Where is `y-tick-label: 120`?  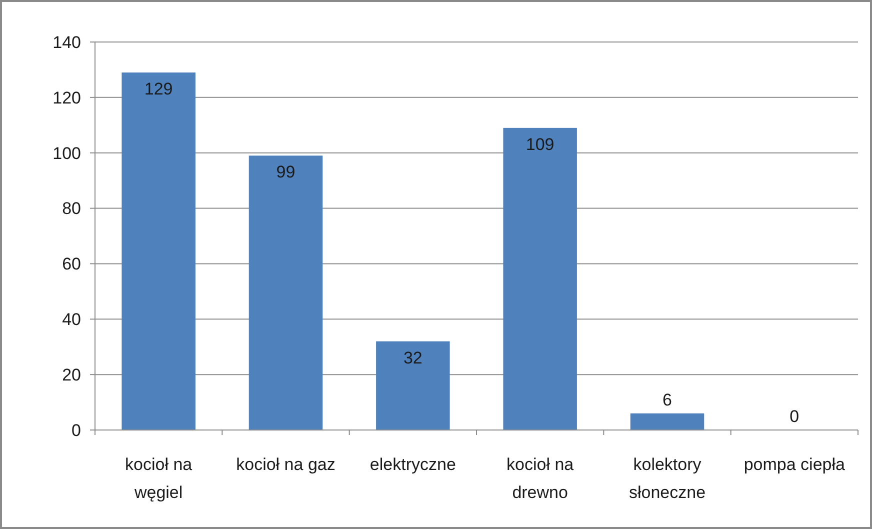
y-tick-label: 120 is located at coordinates (66, 98).